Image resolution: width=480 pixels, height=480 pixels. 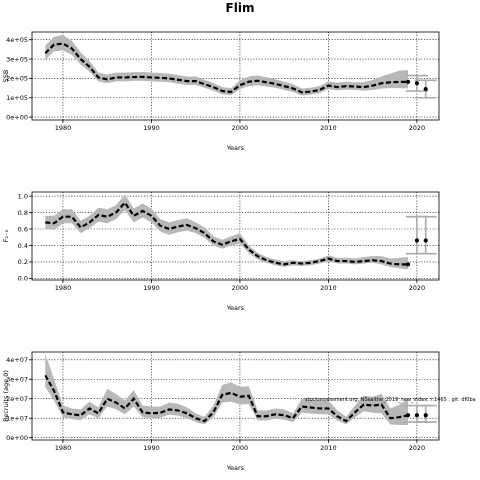 What do you see at coordinates (23, 246) in the screenshot?
I see `fbar-ytick-label-2: 0.4` at bounding box center [23, 246].